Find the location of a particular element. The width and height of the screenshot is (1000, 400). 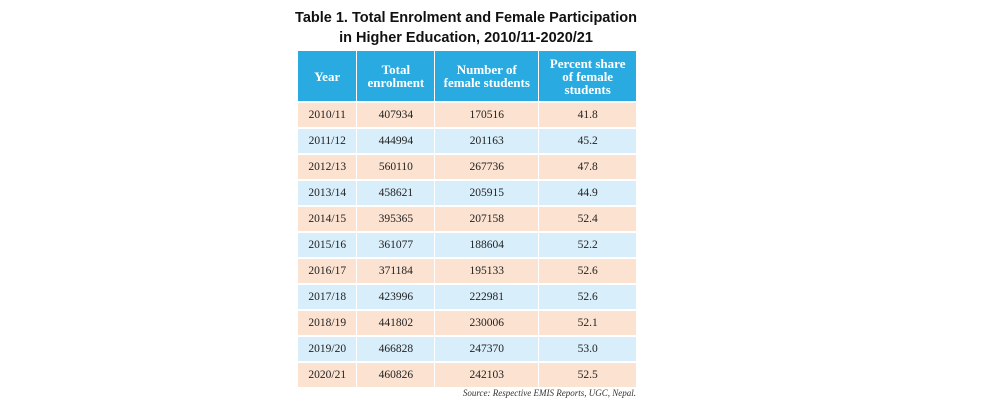

table-row: 2014/15 395365 207158 52.4 is located at coordinates (467, 219).